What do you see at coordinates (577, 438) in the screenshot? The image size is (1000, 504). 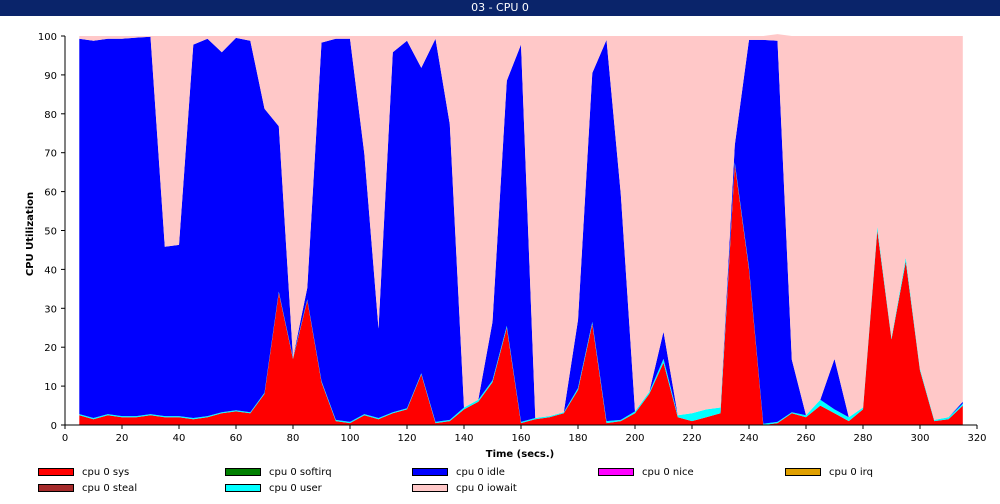 I see `x-tick-label: 180` at bounding box center [577, 438].